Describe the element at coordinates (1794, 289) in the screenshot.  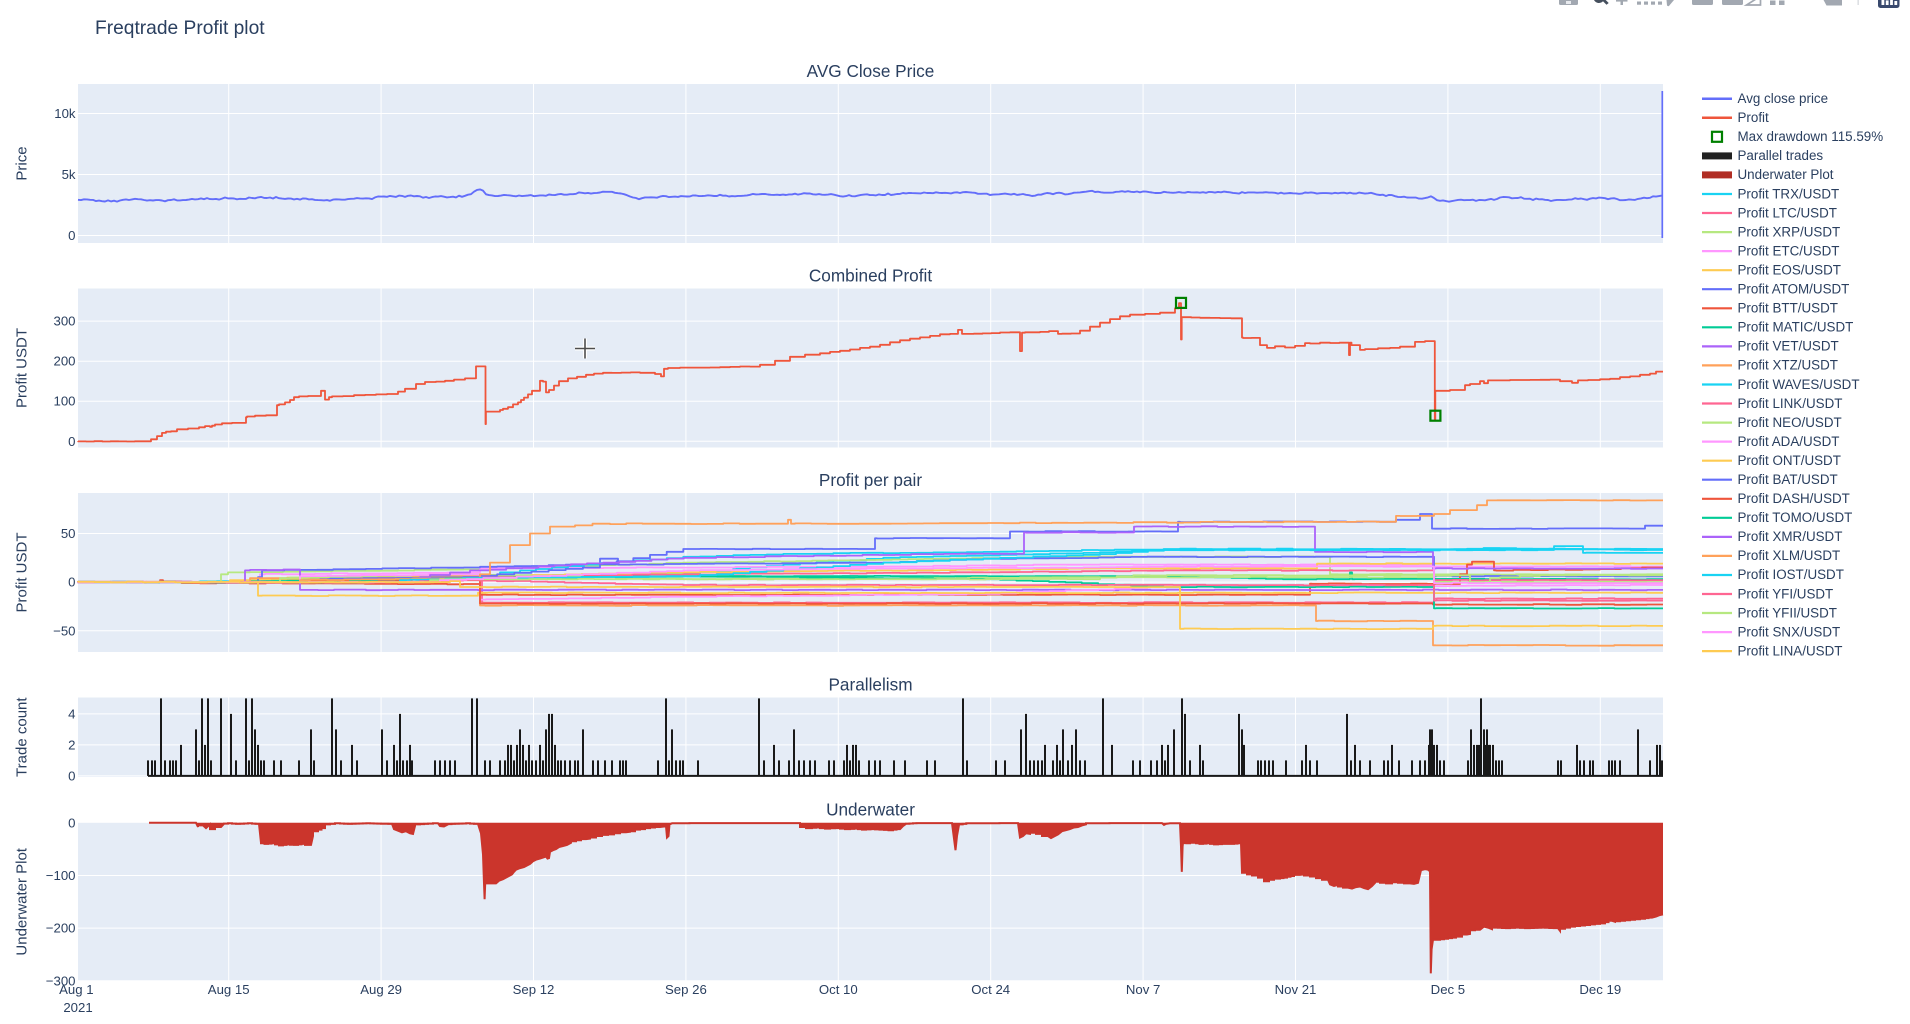
I see `svg-text: Profit ATOM/USDT` at that location.